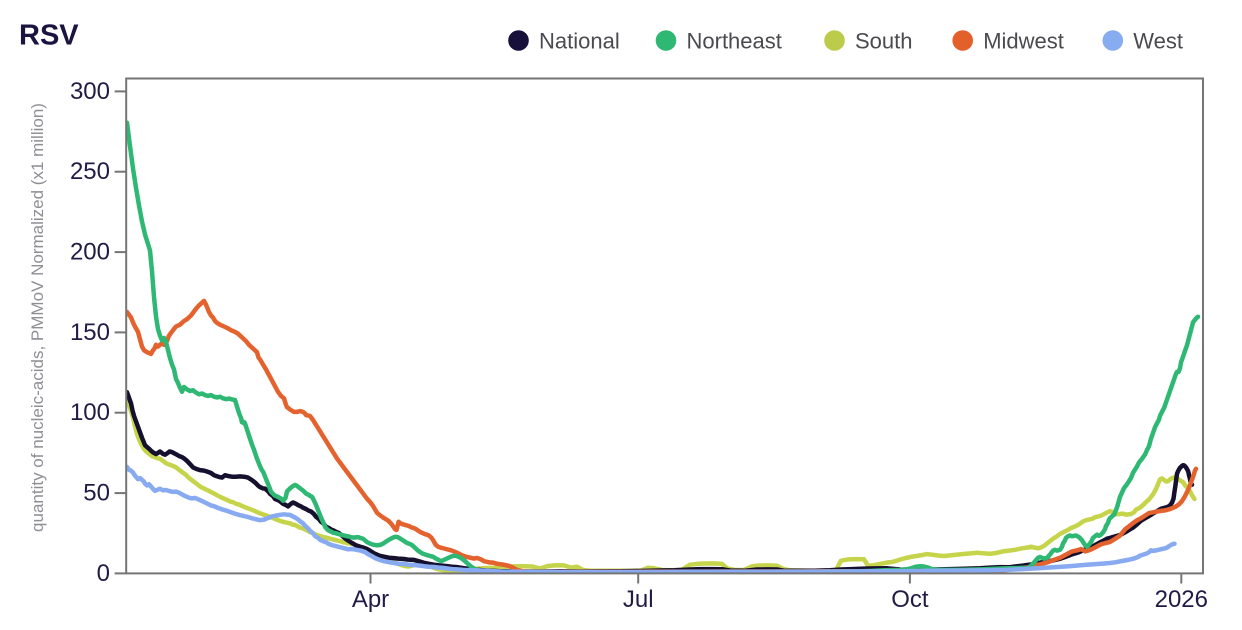 This screenshot has width=1242, height=630. What do you see at coordinates (90, 332) in the screenshot?
I see `svg-text: 150` at bounding box center [90, 332].